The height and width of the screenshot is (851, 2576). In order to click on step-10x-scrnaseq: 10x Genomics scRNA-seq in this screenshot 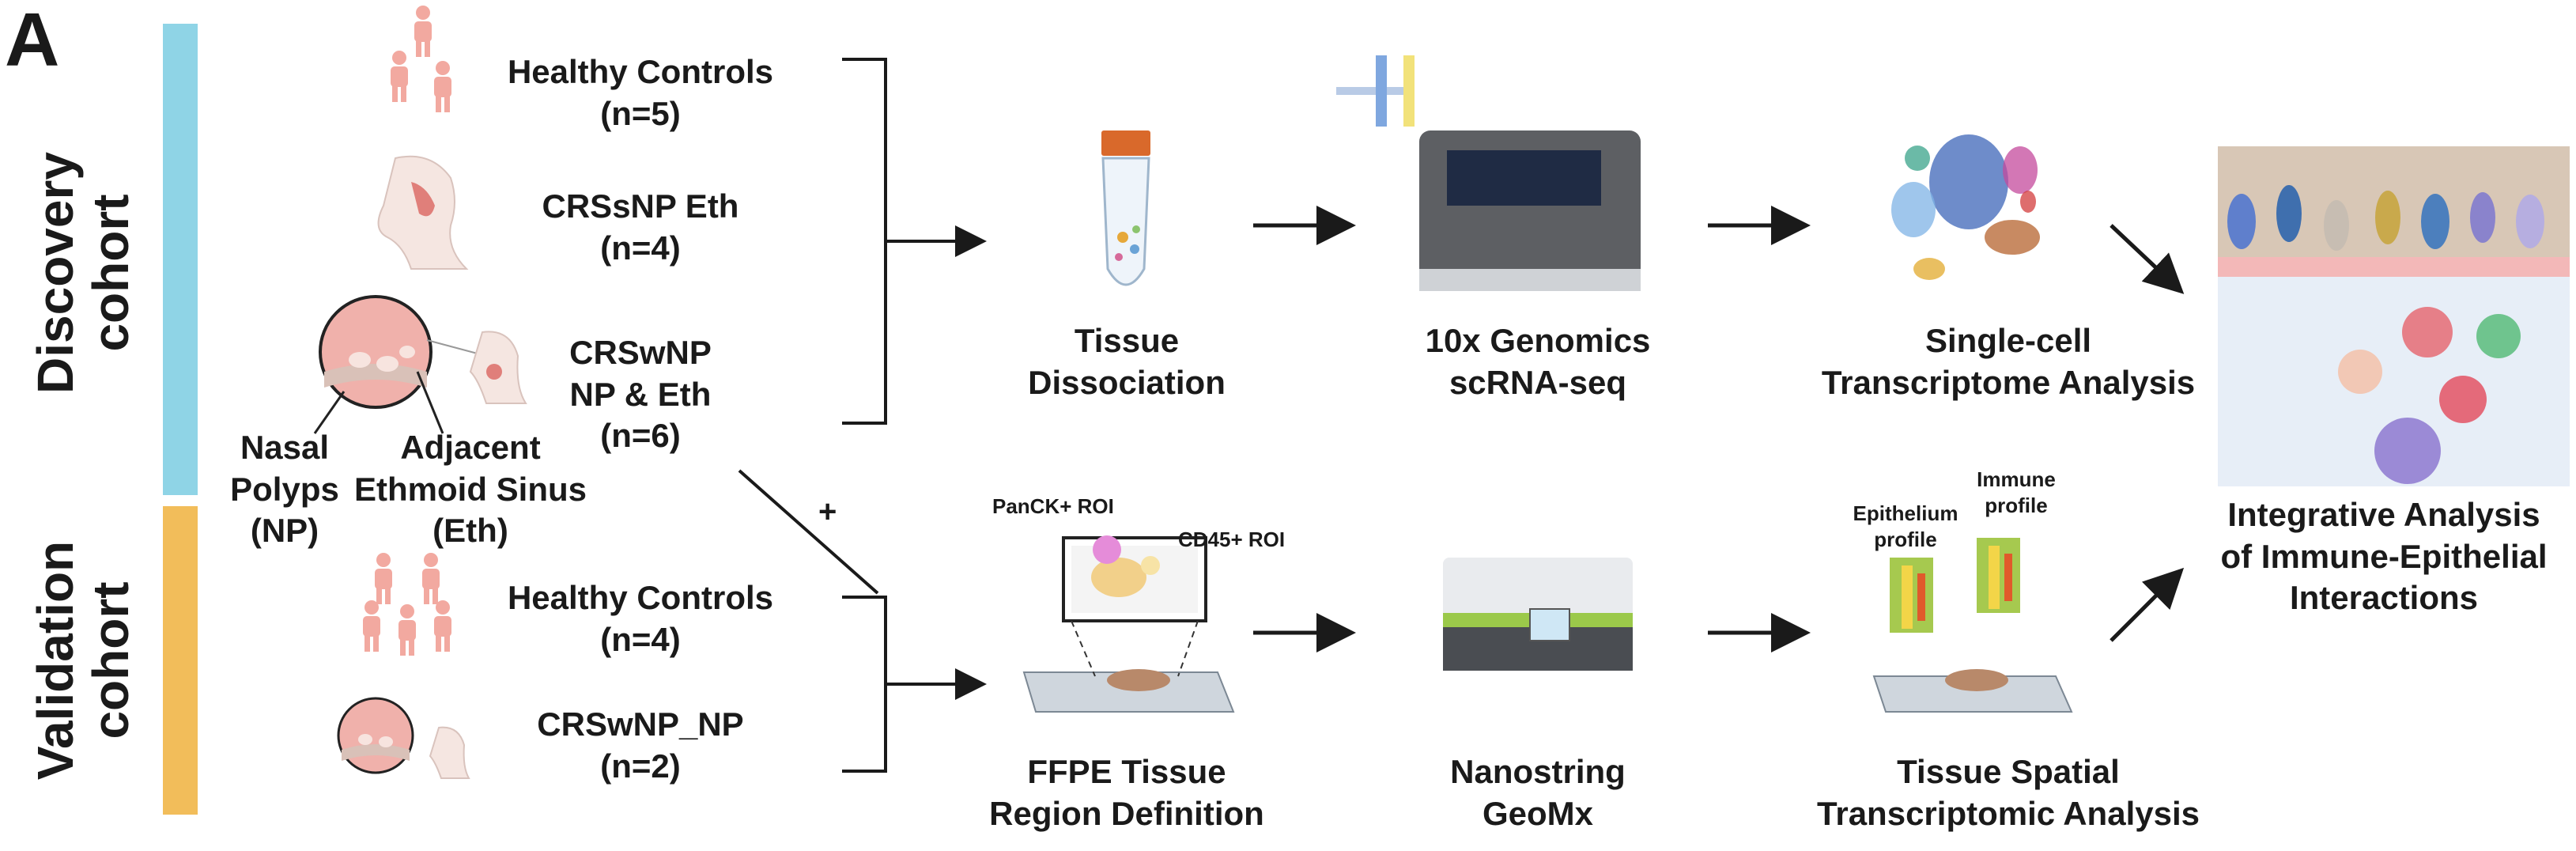, I will do `click(1538, 361)`.